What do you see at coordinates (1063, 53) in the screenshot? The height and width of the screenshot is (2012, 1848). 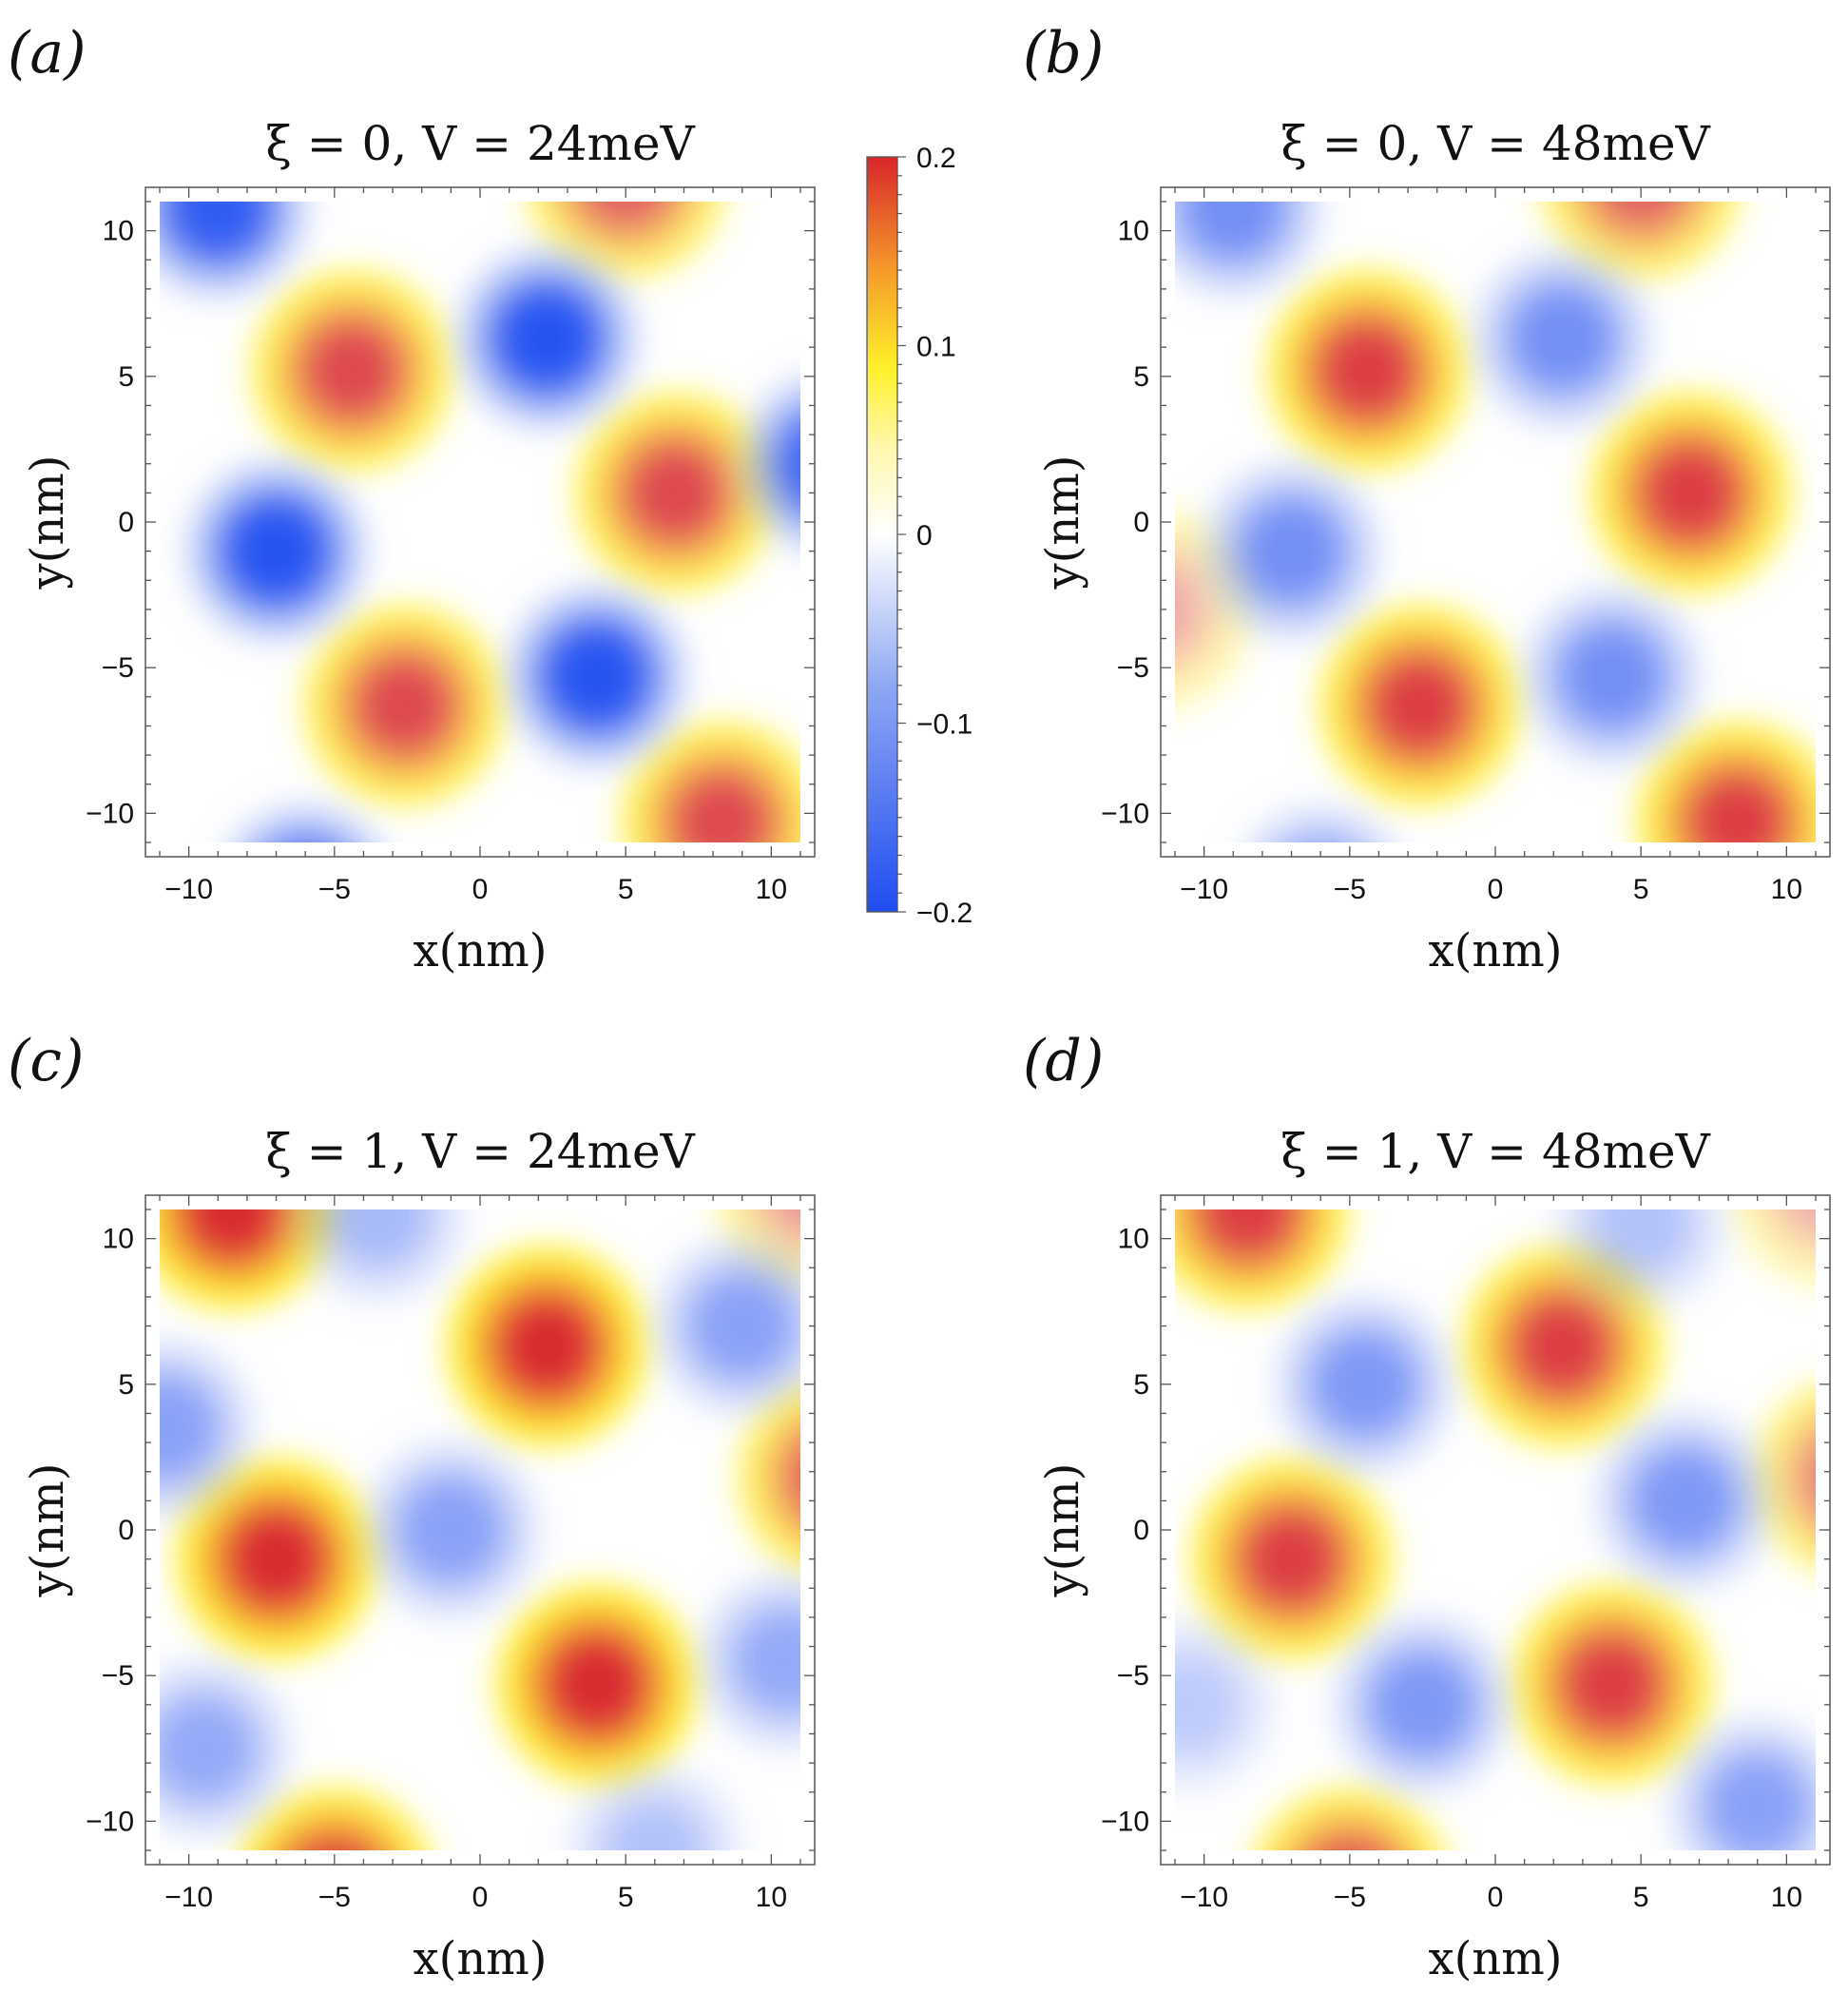 I see `panel-label: (b)` at bounding box center [1063, 53].